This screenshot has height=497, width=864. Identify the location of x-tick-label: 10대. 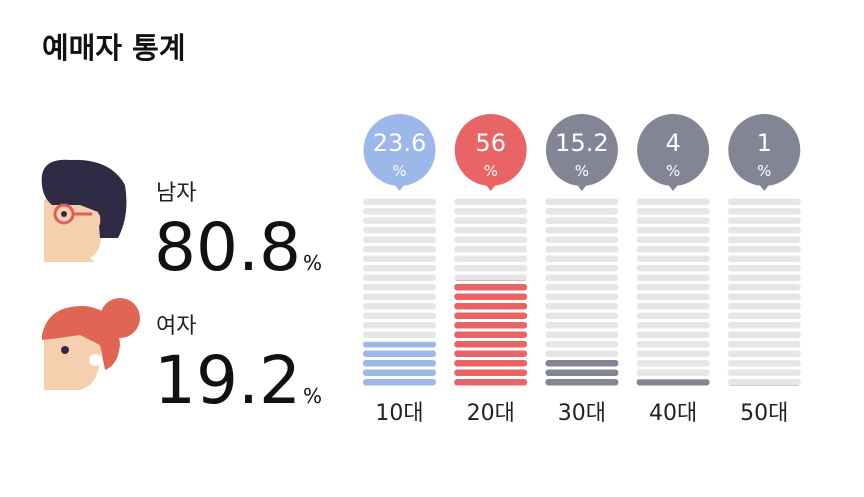
(399, 413).